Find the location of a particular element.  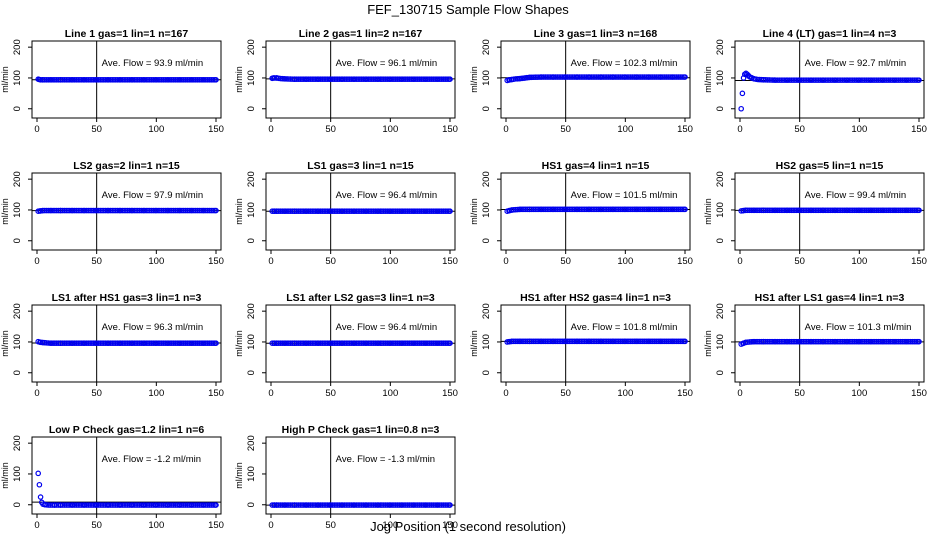

x-tick-label: 0 is located at coordinates (739, 393).